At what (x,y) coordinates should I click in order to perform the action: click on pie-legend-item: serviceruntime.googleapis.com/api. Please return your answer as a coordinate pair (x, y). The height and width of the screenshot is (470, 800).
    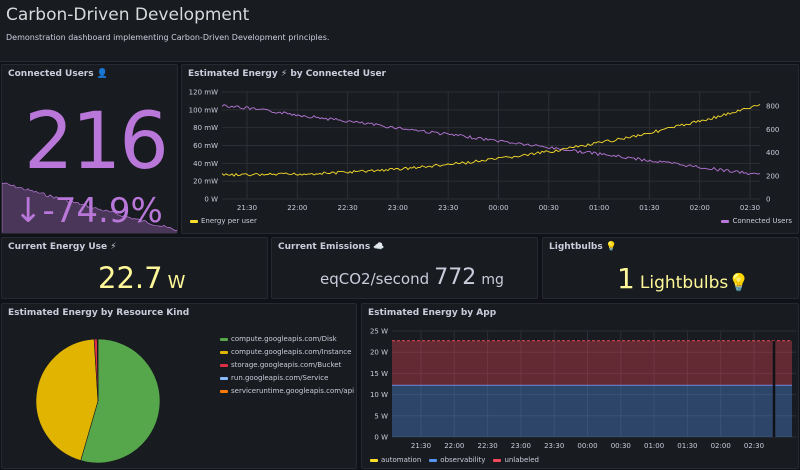
    Looking at the image, I should click on (287, 392).